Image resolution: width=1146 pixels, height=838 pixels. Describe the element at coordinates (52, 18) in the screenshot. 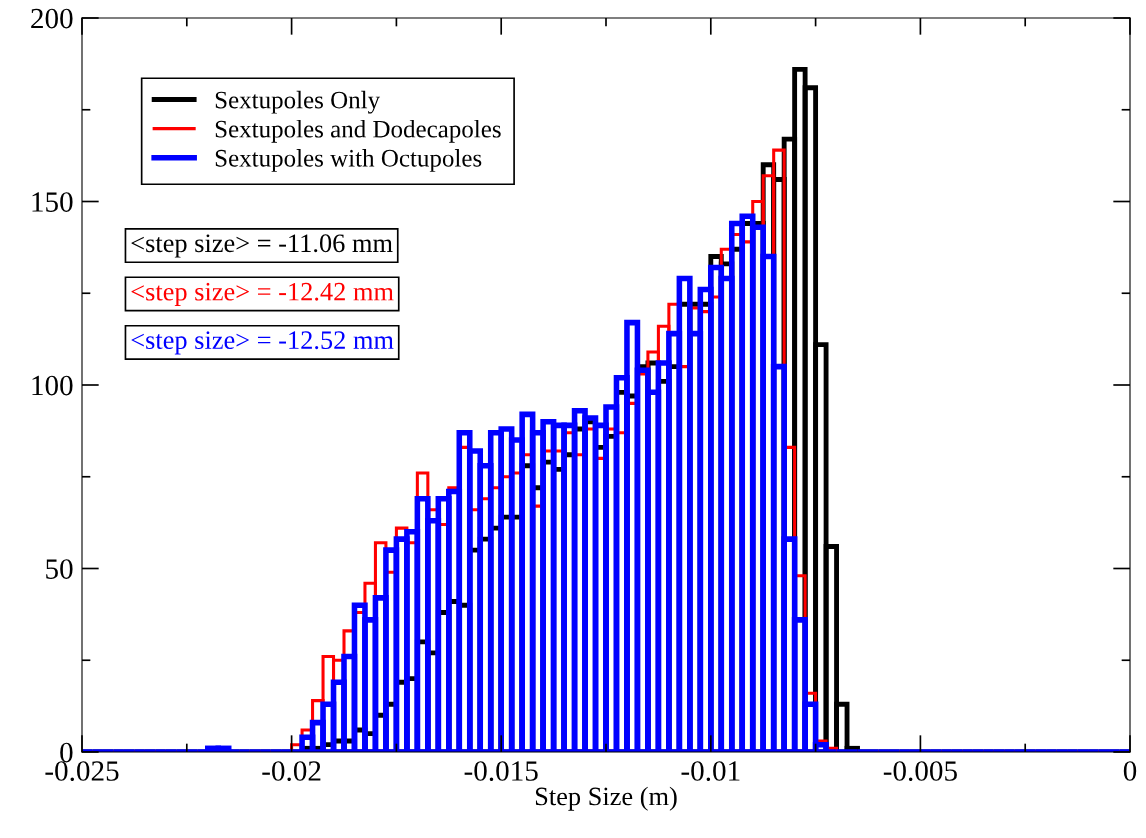

I see `y-tick-label: 200` at that location.